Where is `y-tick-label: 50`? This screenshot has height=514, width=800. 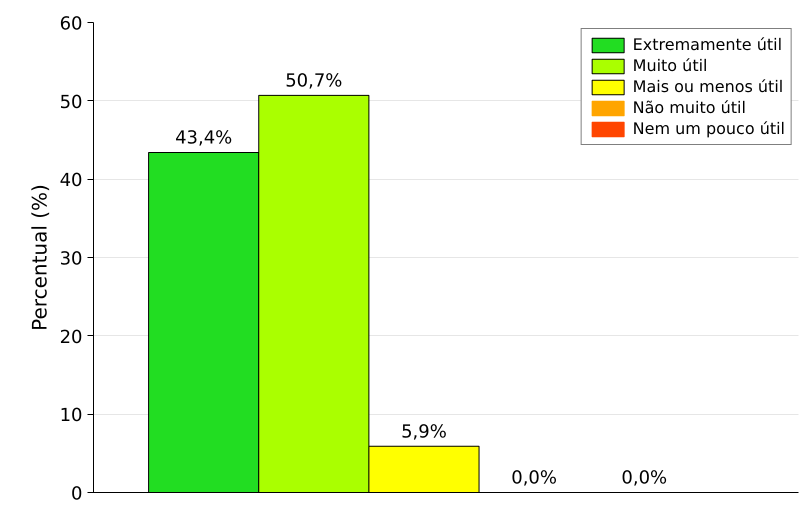 y-tick-label: 50 is located at coordinates (71, 102).